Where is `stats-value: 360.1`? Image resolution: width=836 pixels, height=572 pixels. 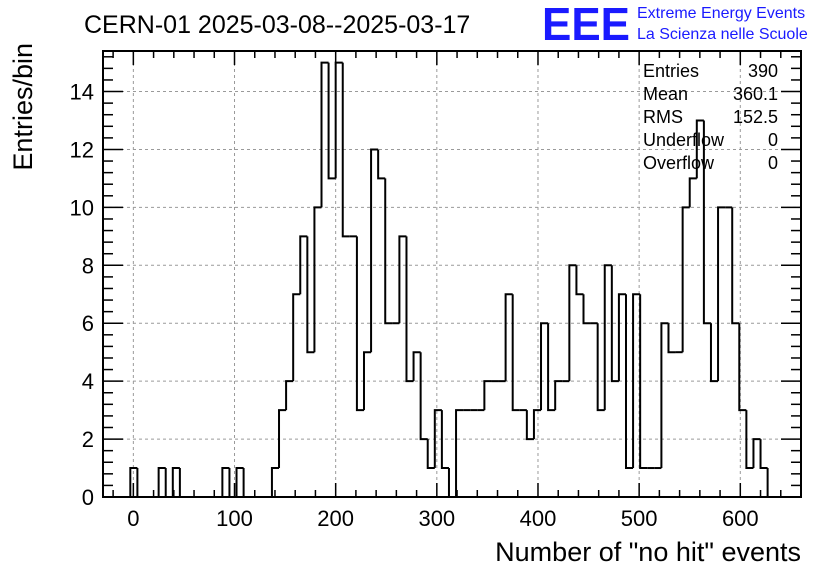
stats-value: 360.1 is located at coordinates (755, 94).